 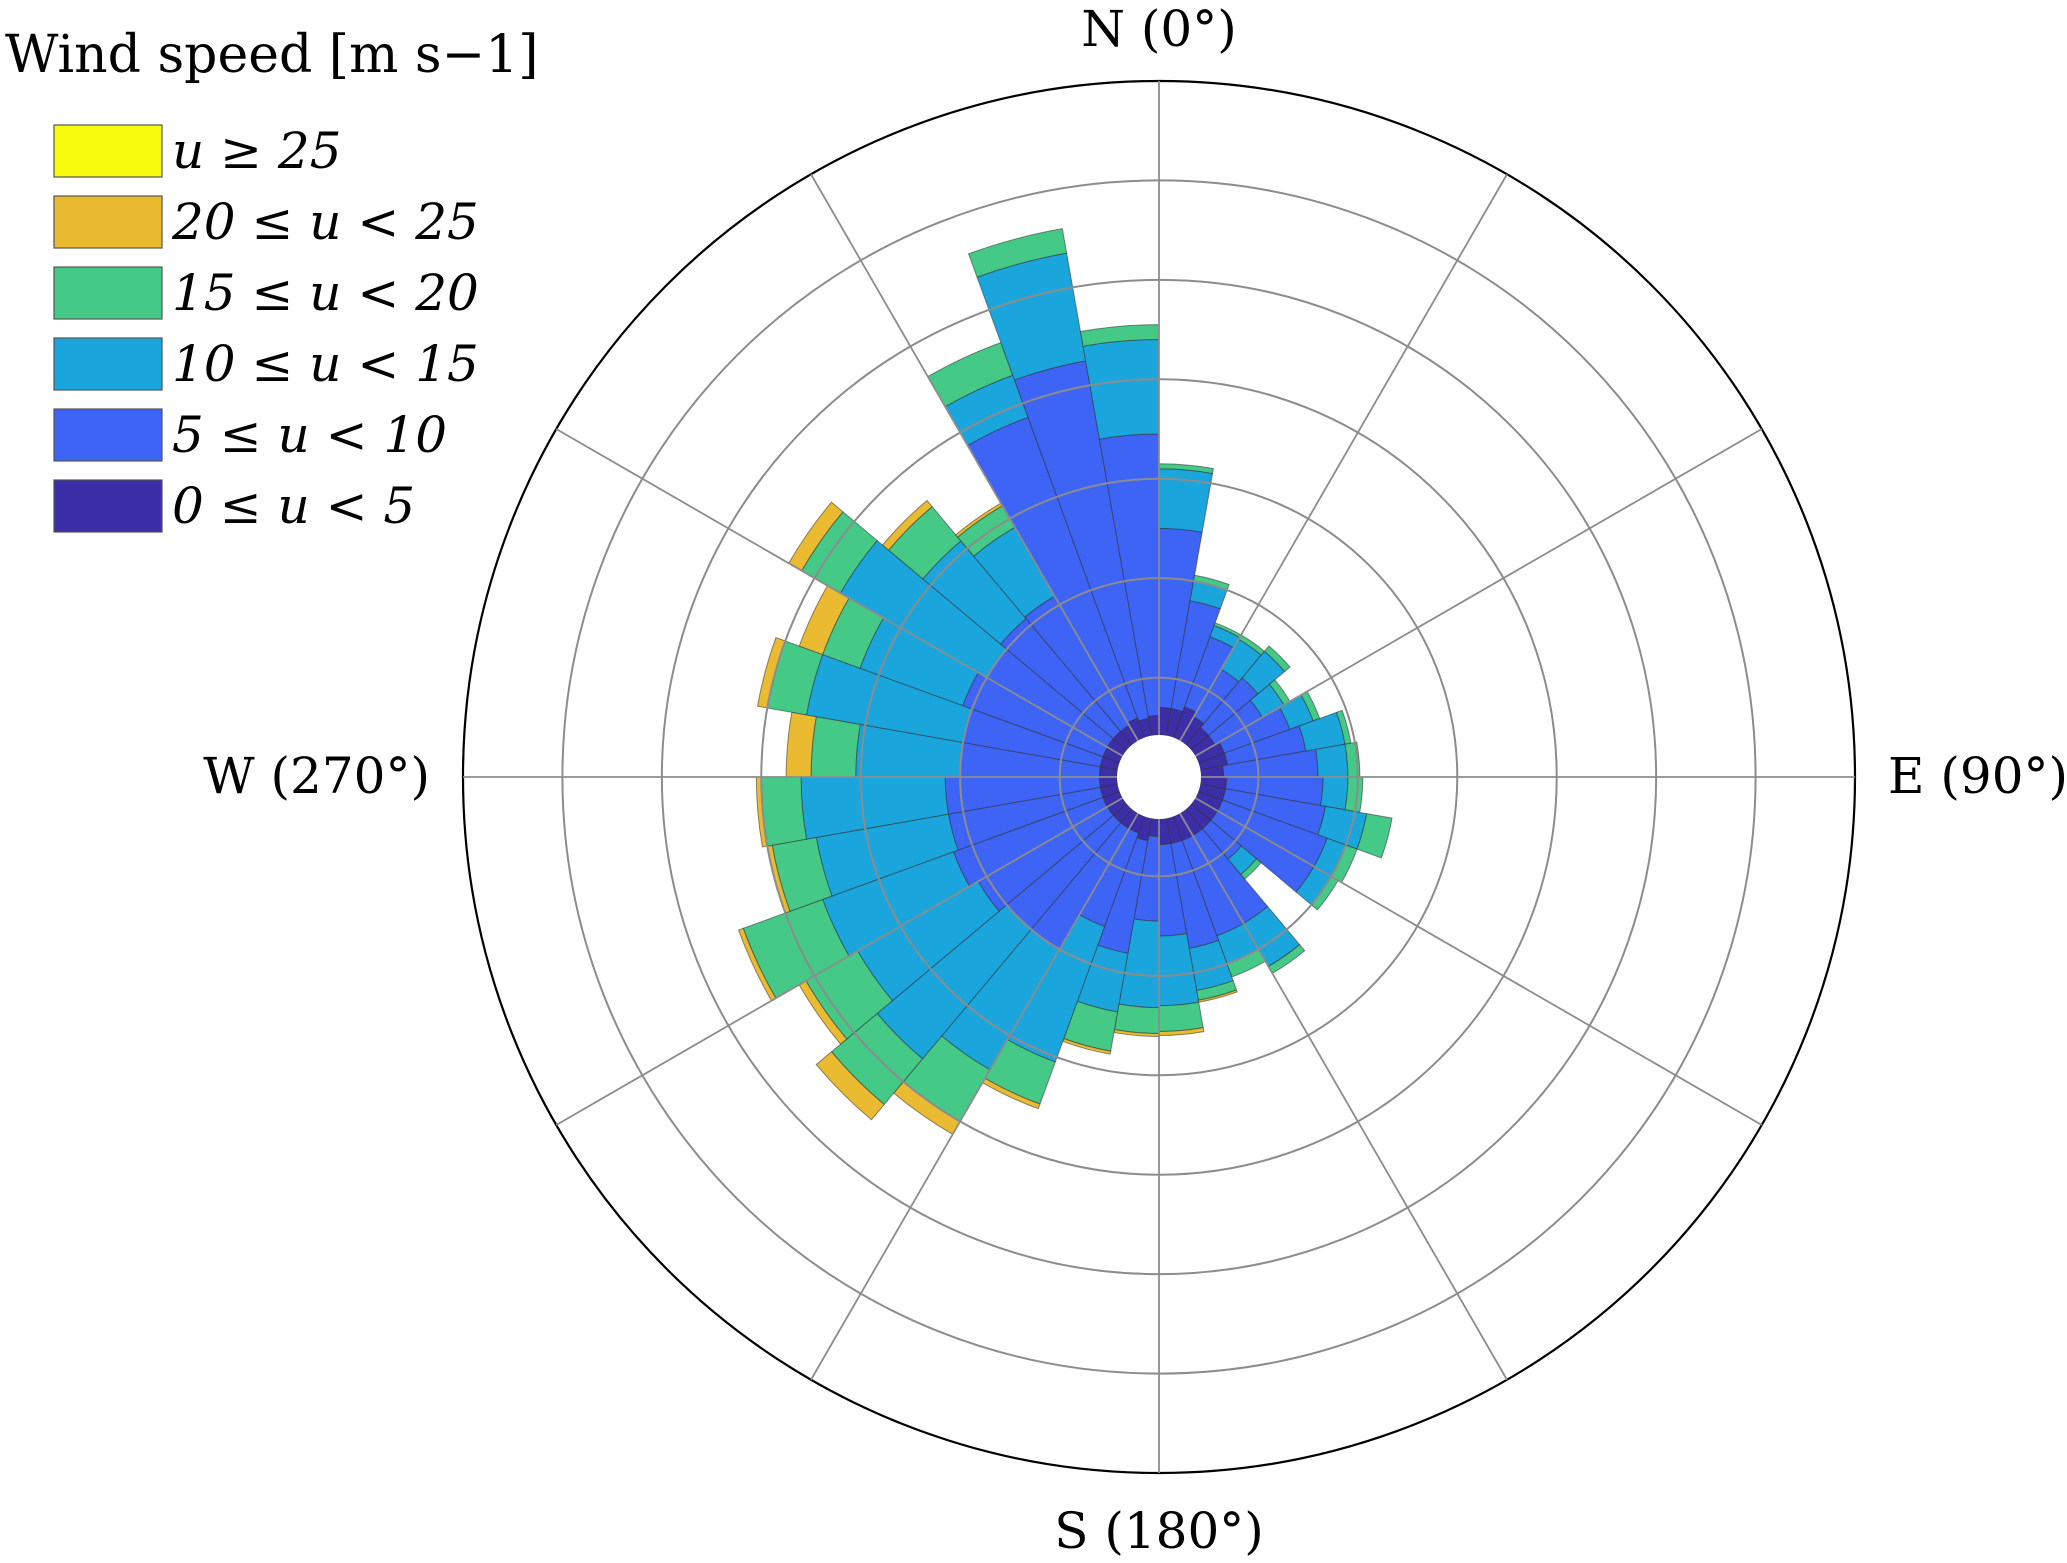 I want to click on center-hole, so click(x=1159, y=777).